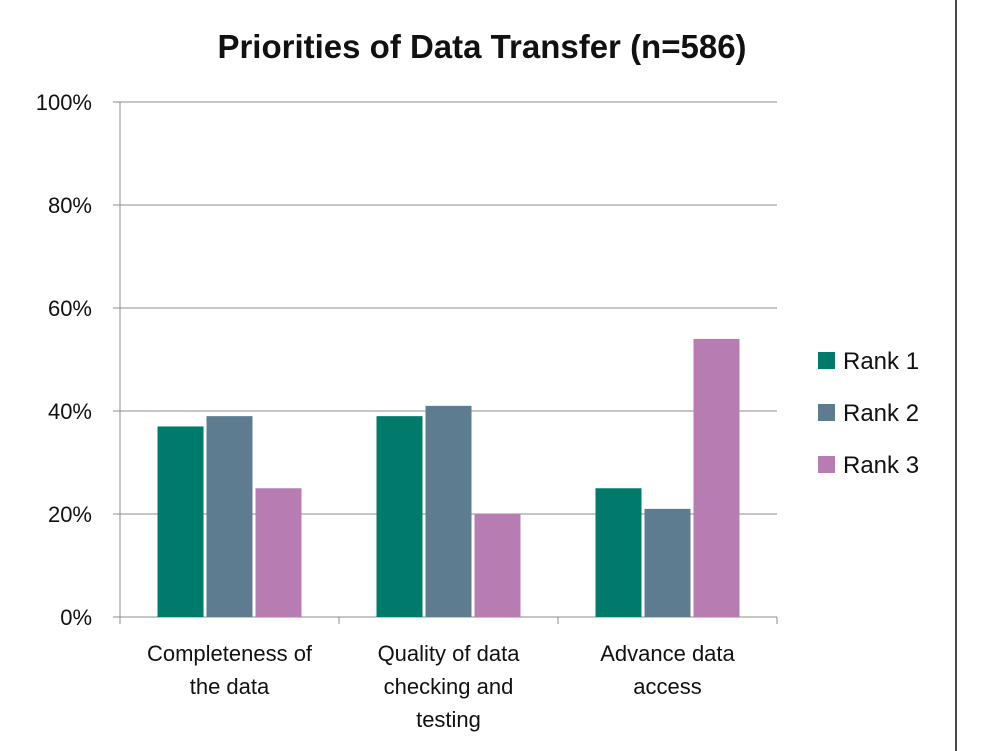 Image resolution: width=981 pixels, height=751 pixels. What do you see at coordinates (64, 102) in the screenshot?
I see `y-tick-label: 100%` at bounding box center [64, 102].